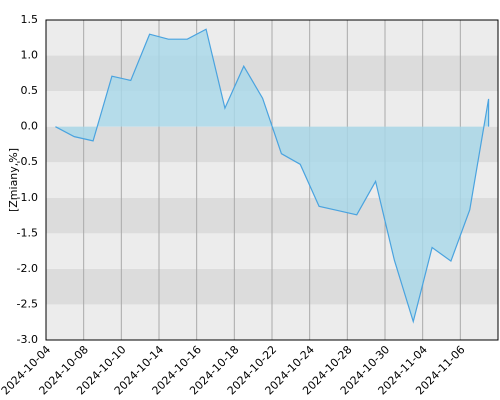 This screenshot has width=500, height=400. Describe the element at coordinates (27, 197) in the screenshot. I see `y-tick-label: -1.0` at that location.